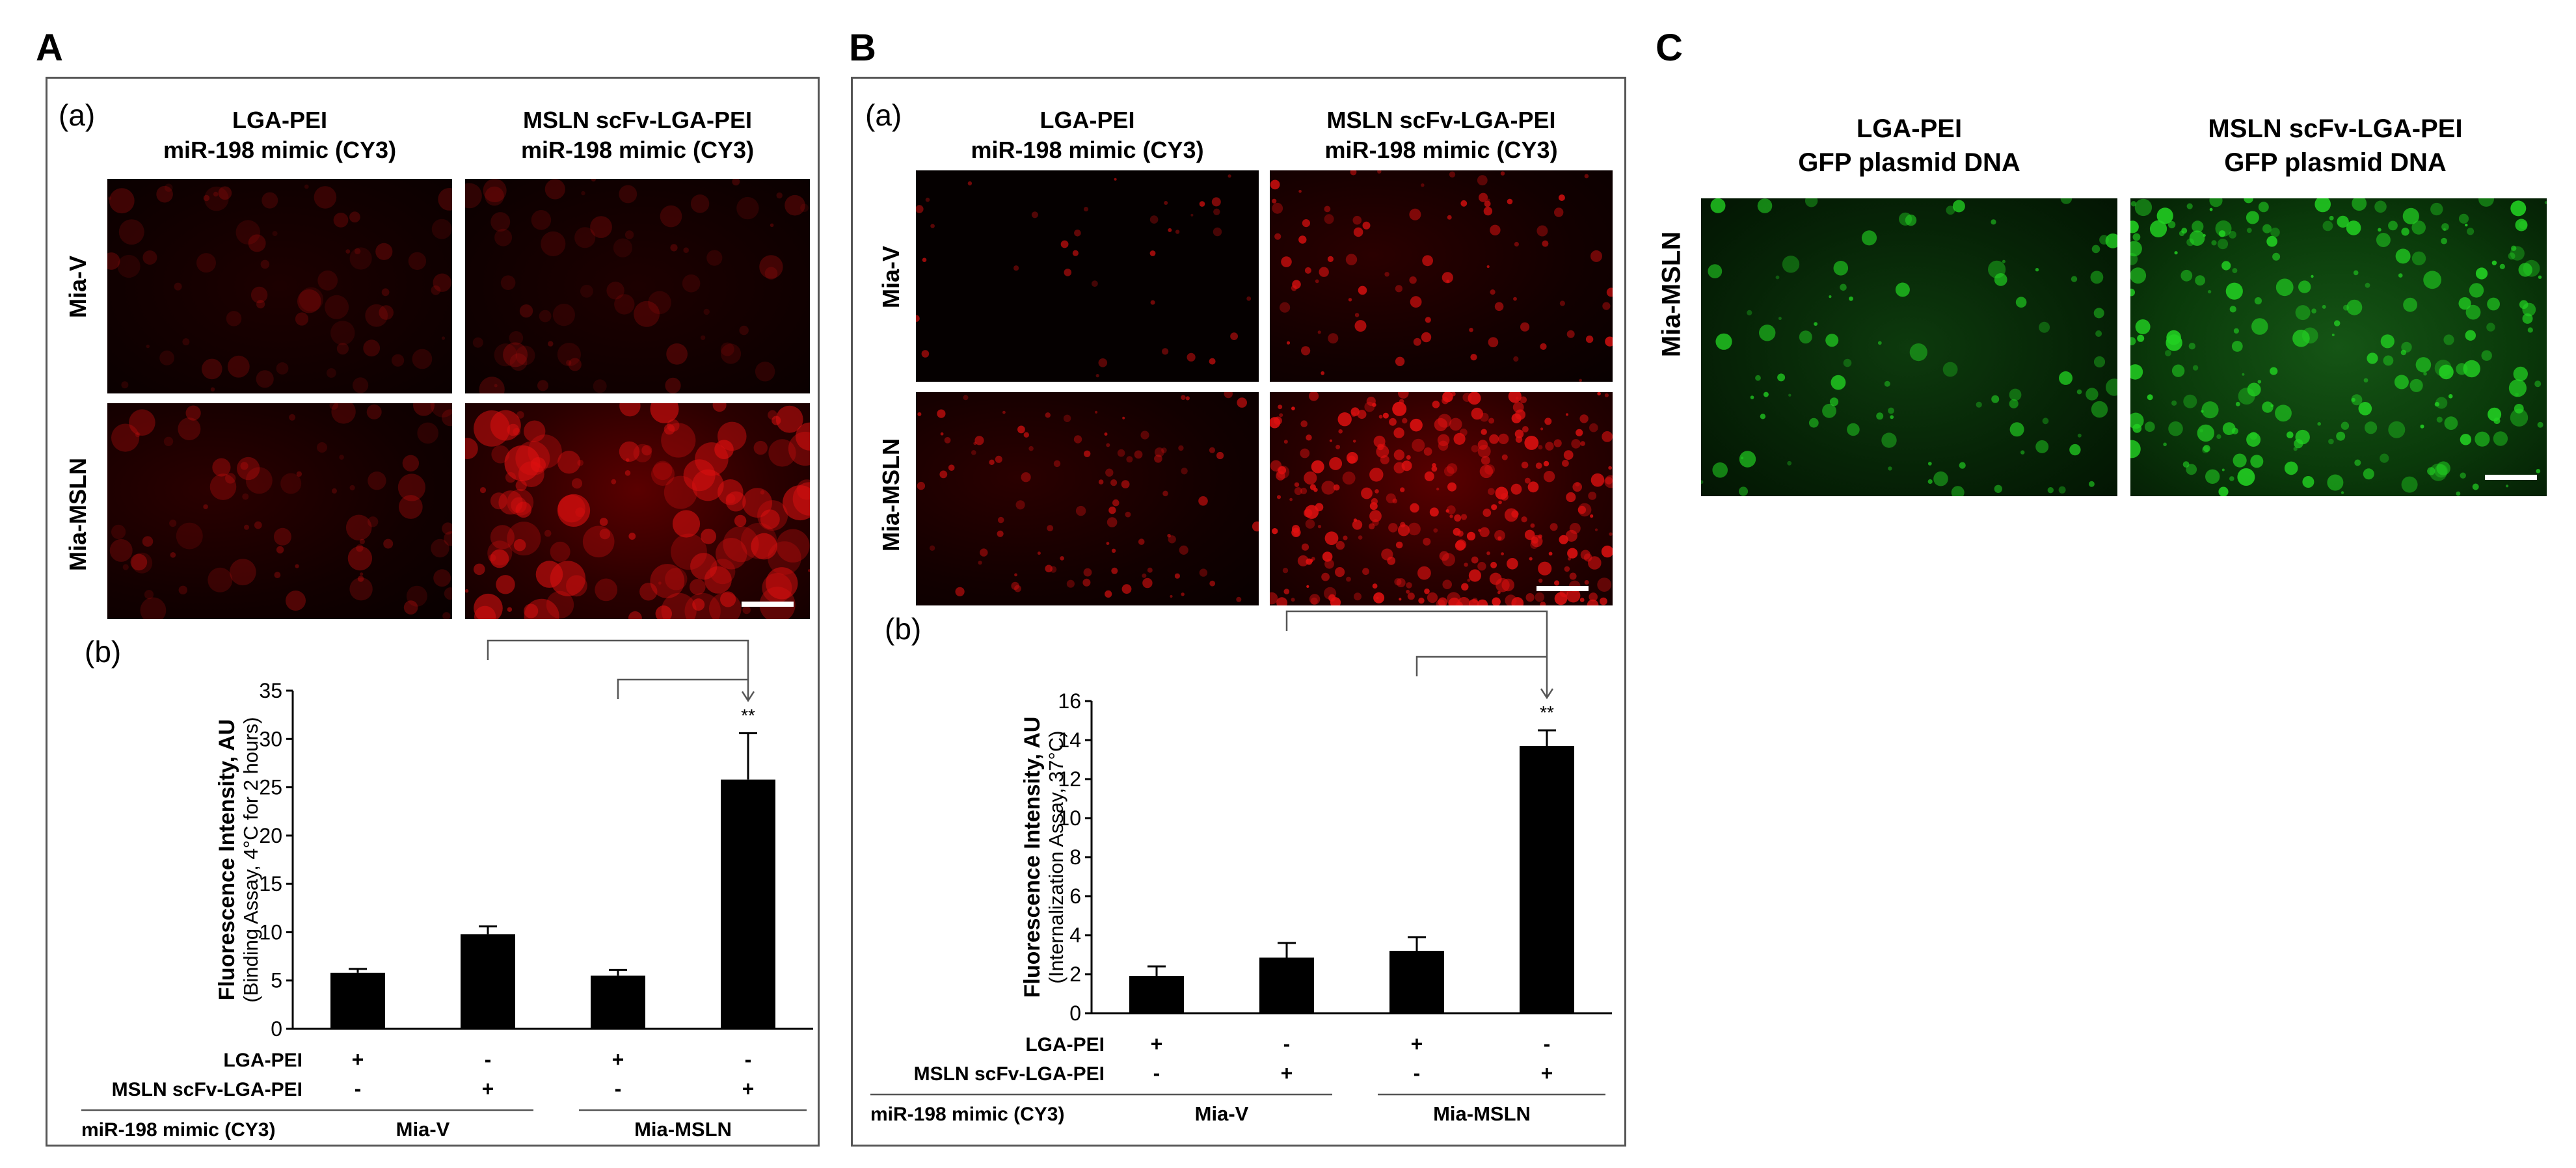 The image size is (2576, 1168). What do you see at coordinates (1069, 818) in the screenshot?
I see `y-tick-label: 10` at bounding box center [1069, 818].